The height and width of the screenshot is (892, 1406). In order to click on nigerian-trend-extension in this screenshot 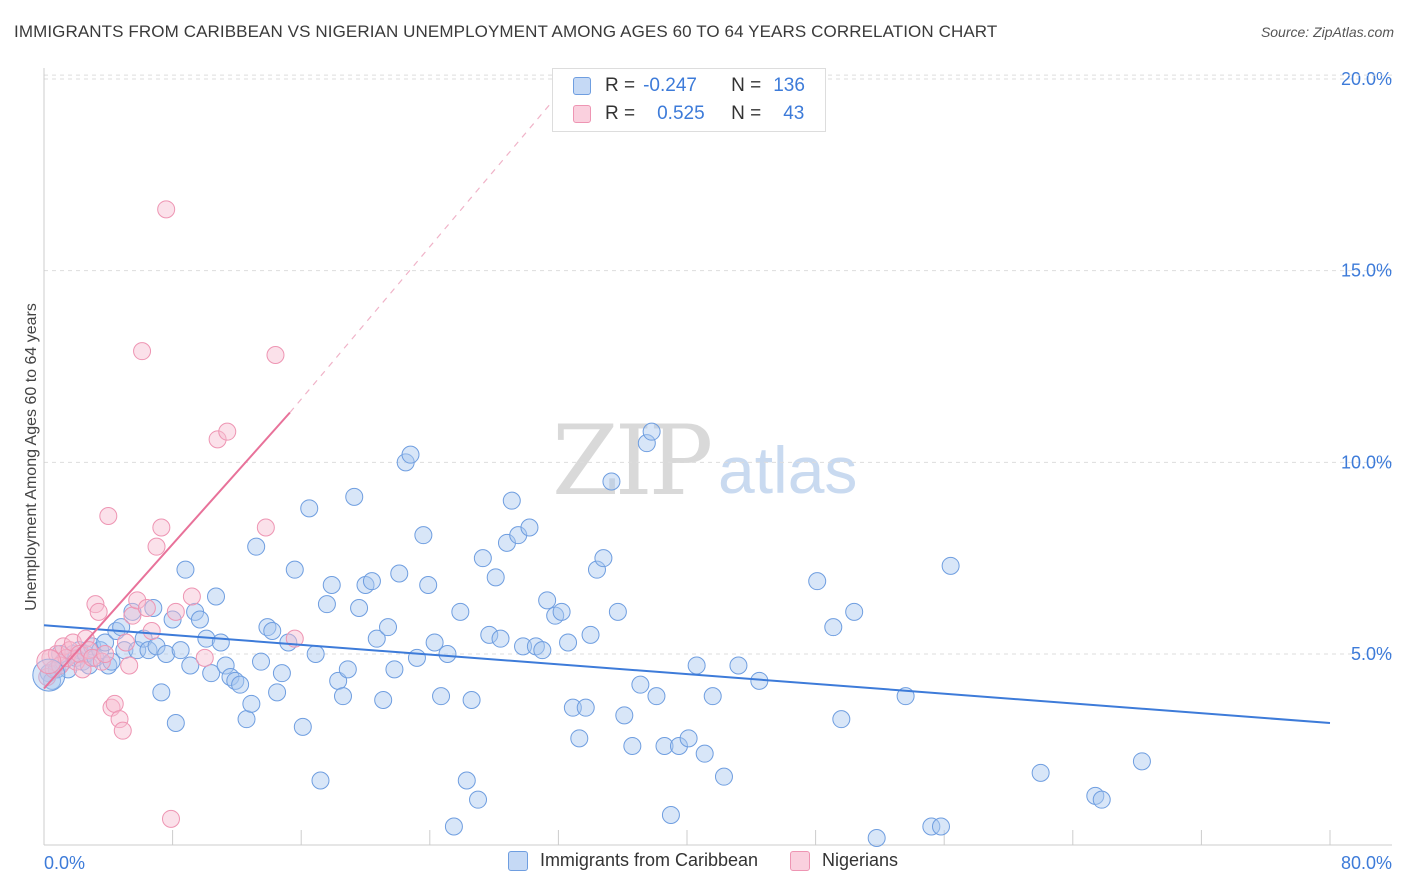, I will do `click(430, 245)`.